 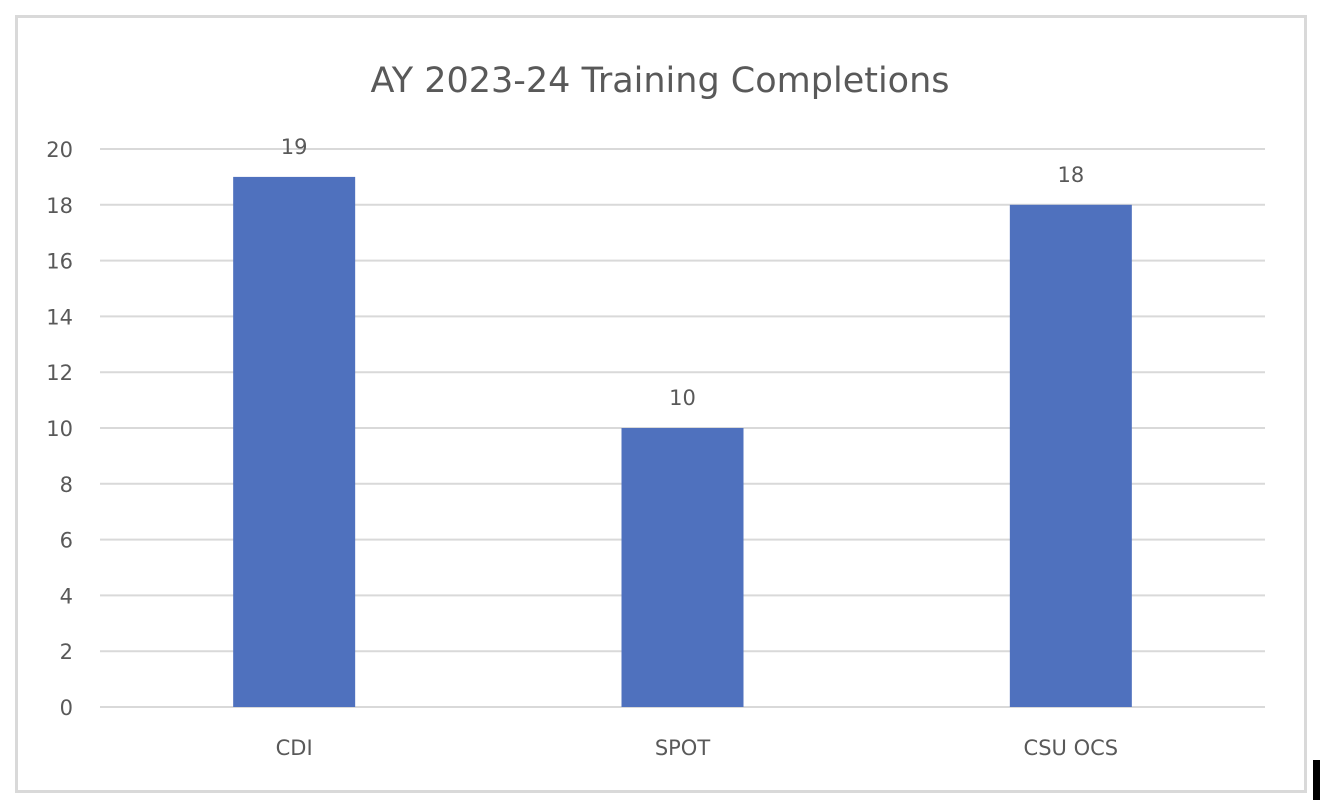 What do you see at coordinates (1071, 748) in the screenshot?
I see `x-tick-label: CSU OCS` at bounding box center [1071, 748].